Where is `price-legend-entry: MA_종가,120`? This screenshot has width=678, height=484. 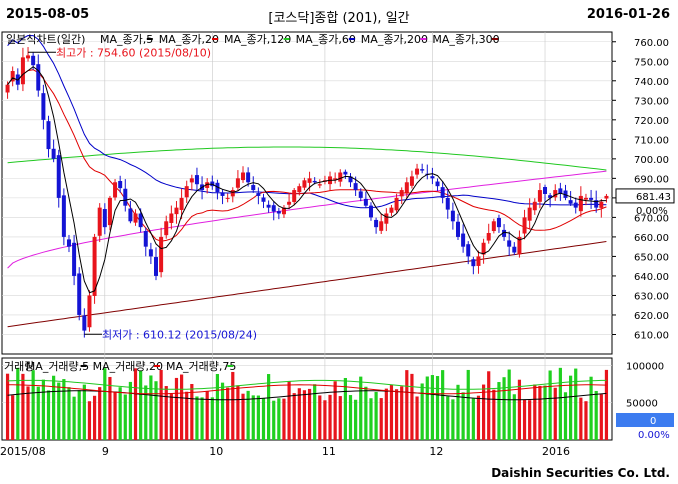 price-legend-entry: MA_종가,120 is located at coordinates (257, 39).